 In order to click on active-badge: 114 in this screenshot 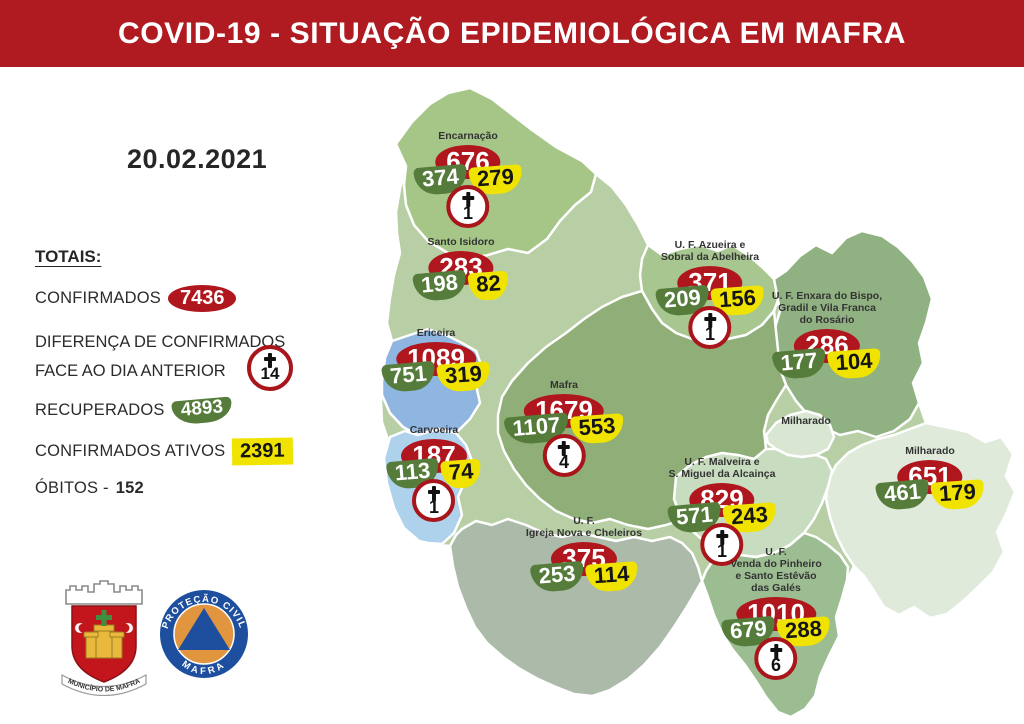, I will do `click(611, 577)`.